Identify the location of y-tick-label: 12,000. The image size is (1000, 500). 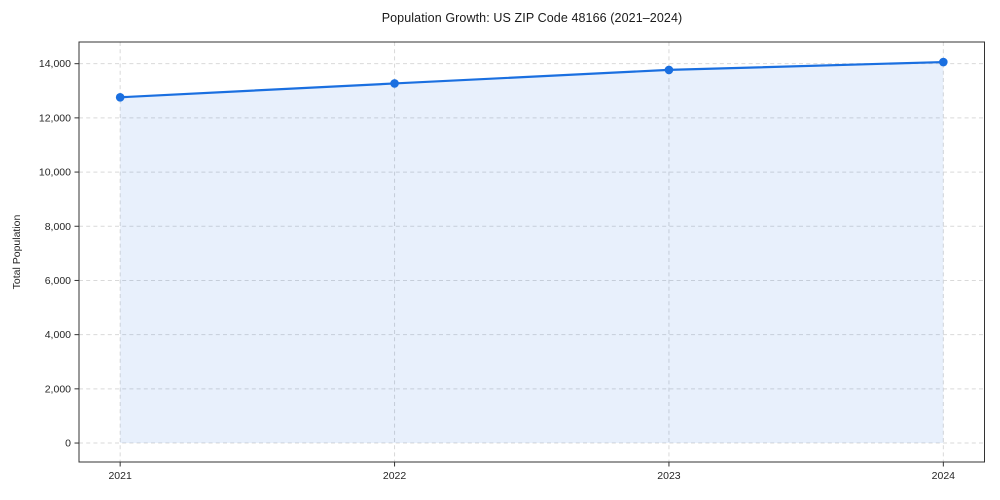
(55, 118).